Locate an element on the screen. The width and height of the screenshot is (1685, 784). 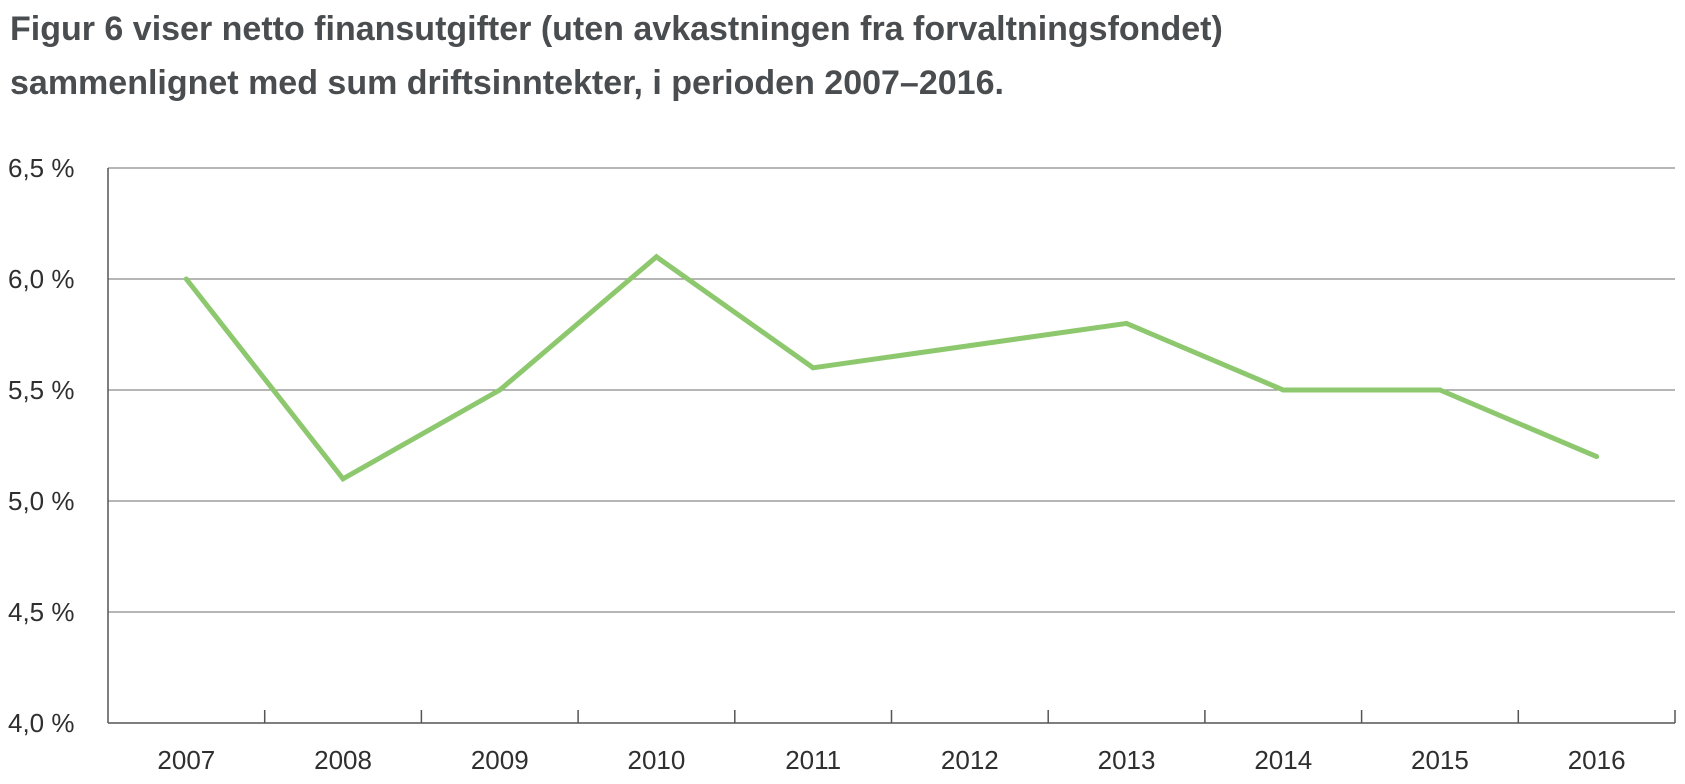
y-tick-label: 5,0 % is located at coordinates (41, 501).